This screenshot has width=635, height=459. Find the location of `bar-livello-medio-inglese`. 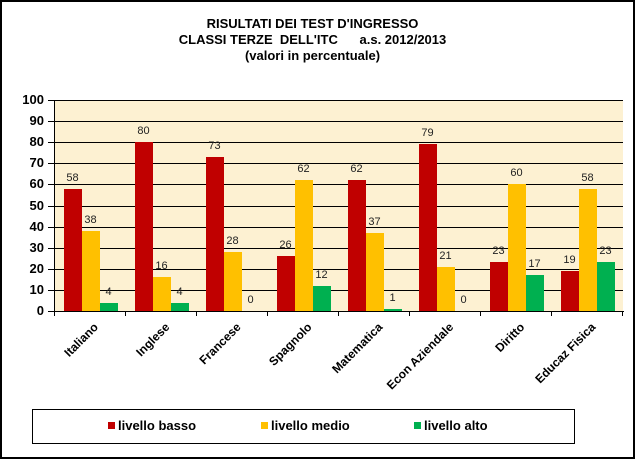

bar-livello-medio-inglese is located at coordinates (161, 294).